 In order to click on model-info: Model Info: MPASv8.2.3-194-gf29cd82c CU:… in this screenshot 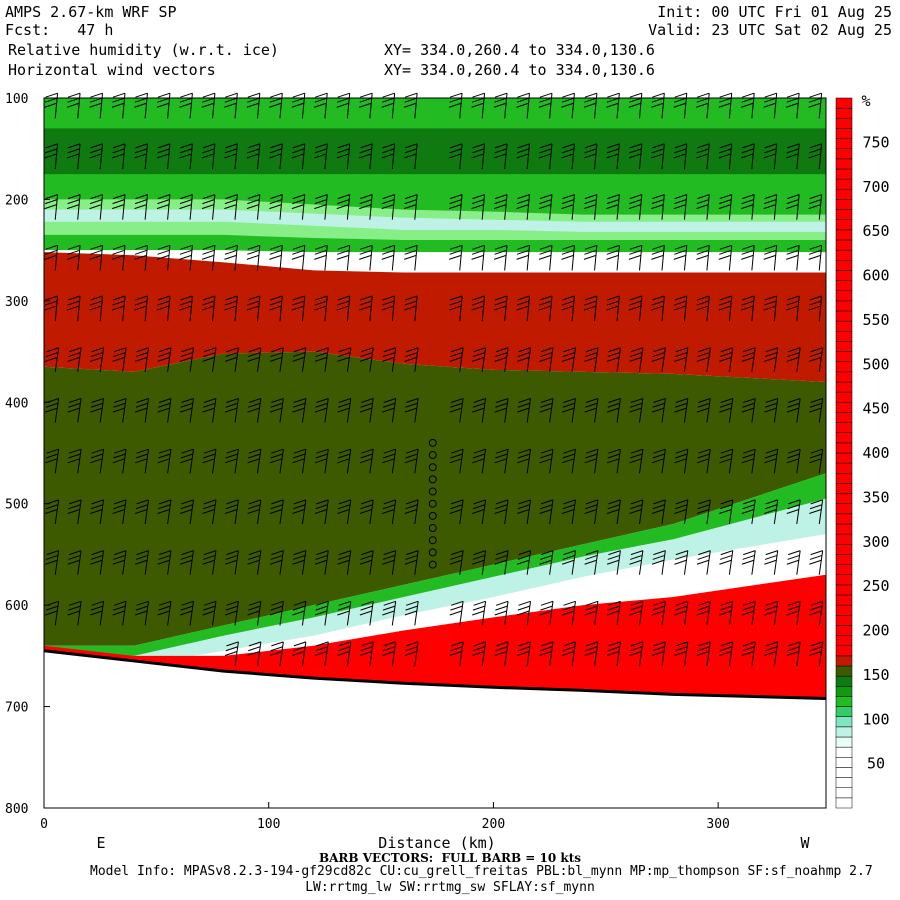, I will do `click(481, 871)`.